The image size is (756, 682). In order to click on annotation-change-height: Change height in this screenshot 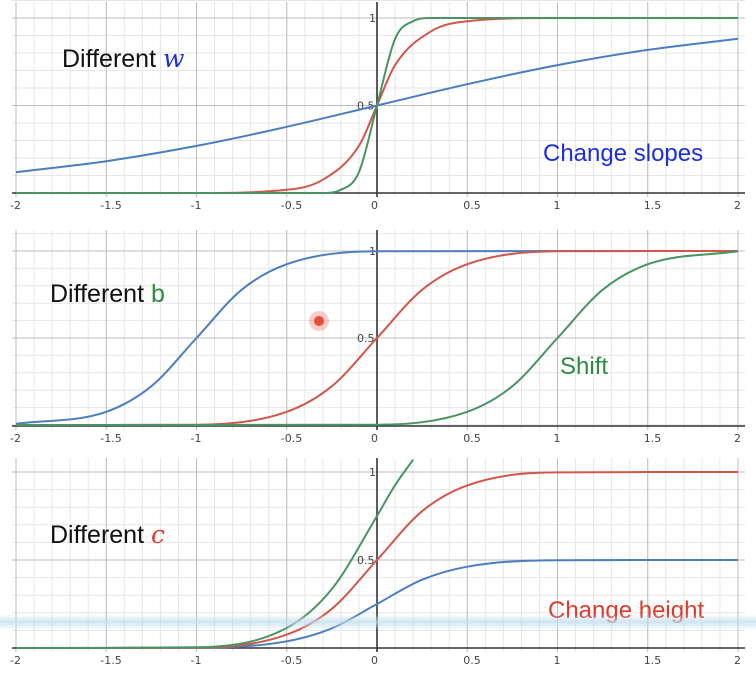, I will do `click(626, 610)`.